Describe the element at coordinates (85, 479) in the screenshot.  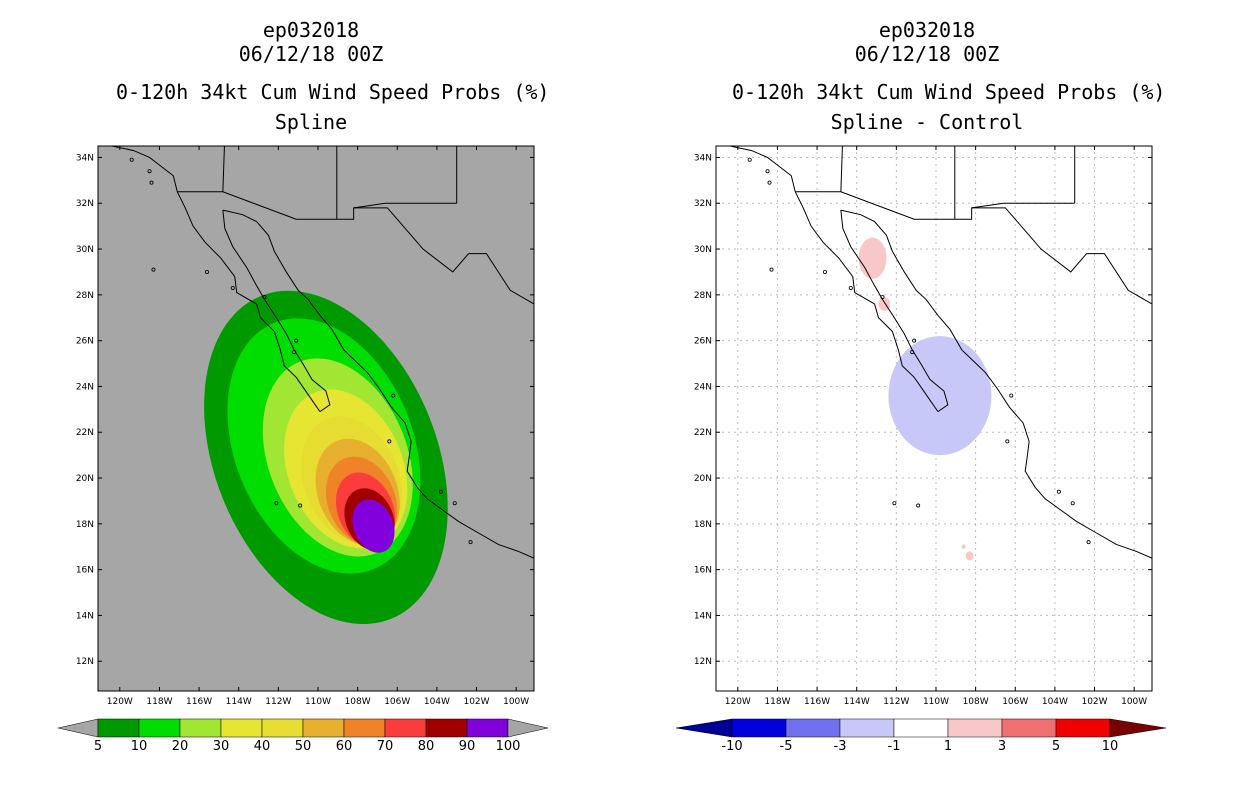
I see `y-tick-label: 20N` at that location.